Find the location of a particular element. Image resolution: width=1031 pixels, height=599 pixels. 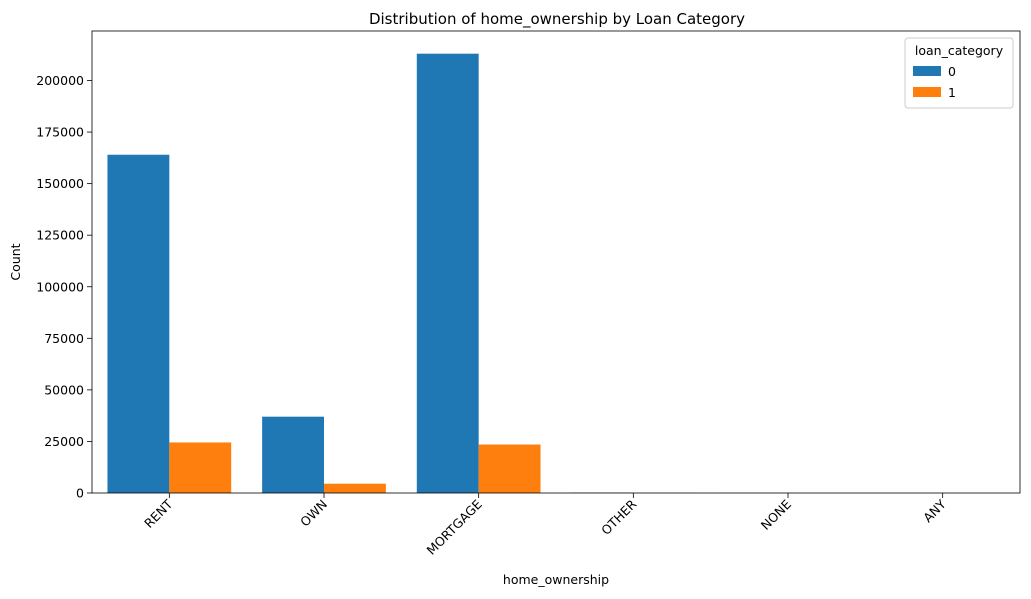

legend: loan_category 0 1 is located at coordinates (959, 73).